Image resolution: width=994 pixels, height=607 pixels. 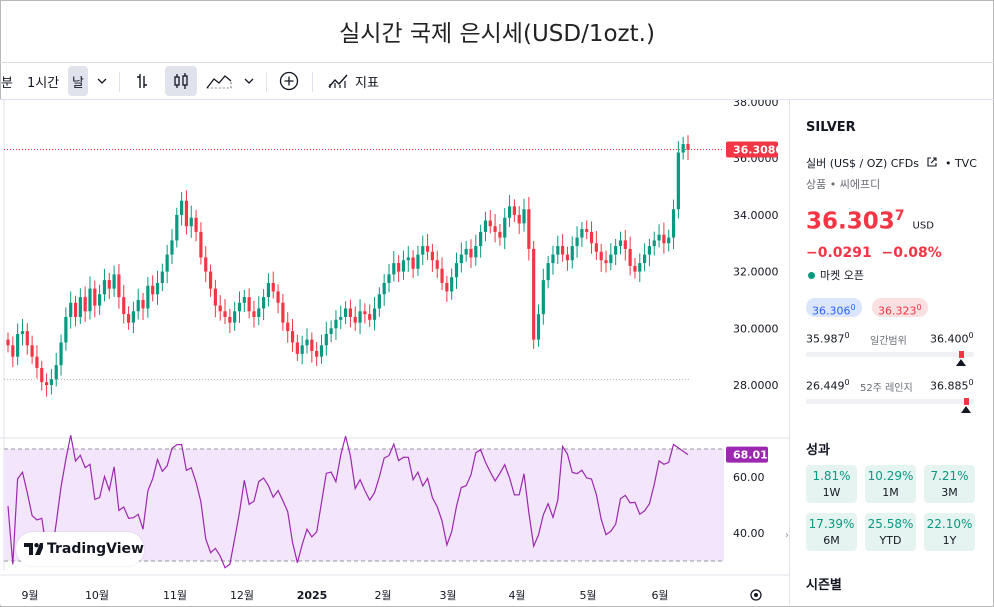 What do you see at coordinates (932, 162) in the screenshot?
I see `external-link-icon` at bounding box center [932, 162].